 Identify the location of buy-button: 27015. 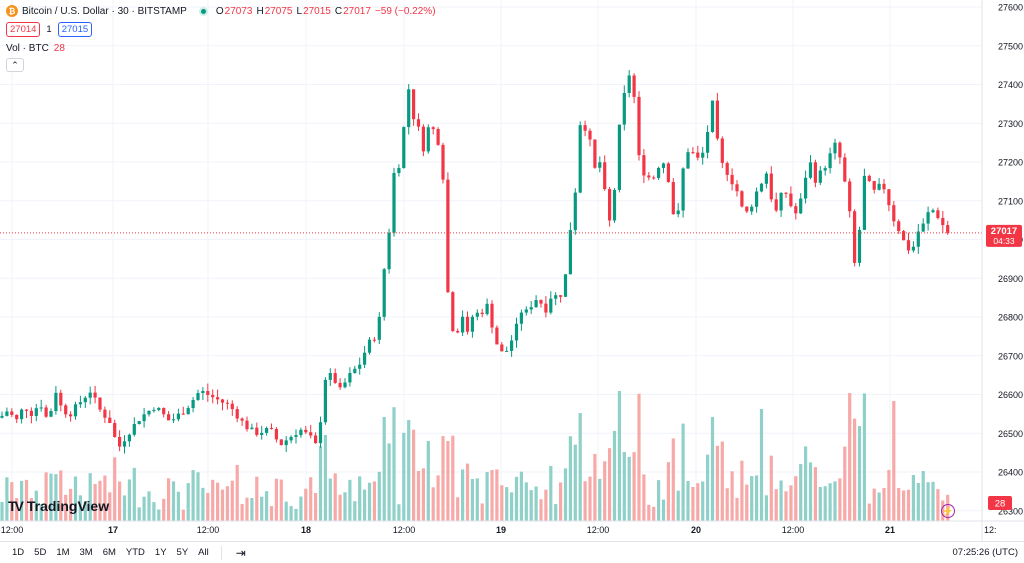
(75, 29).